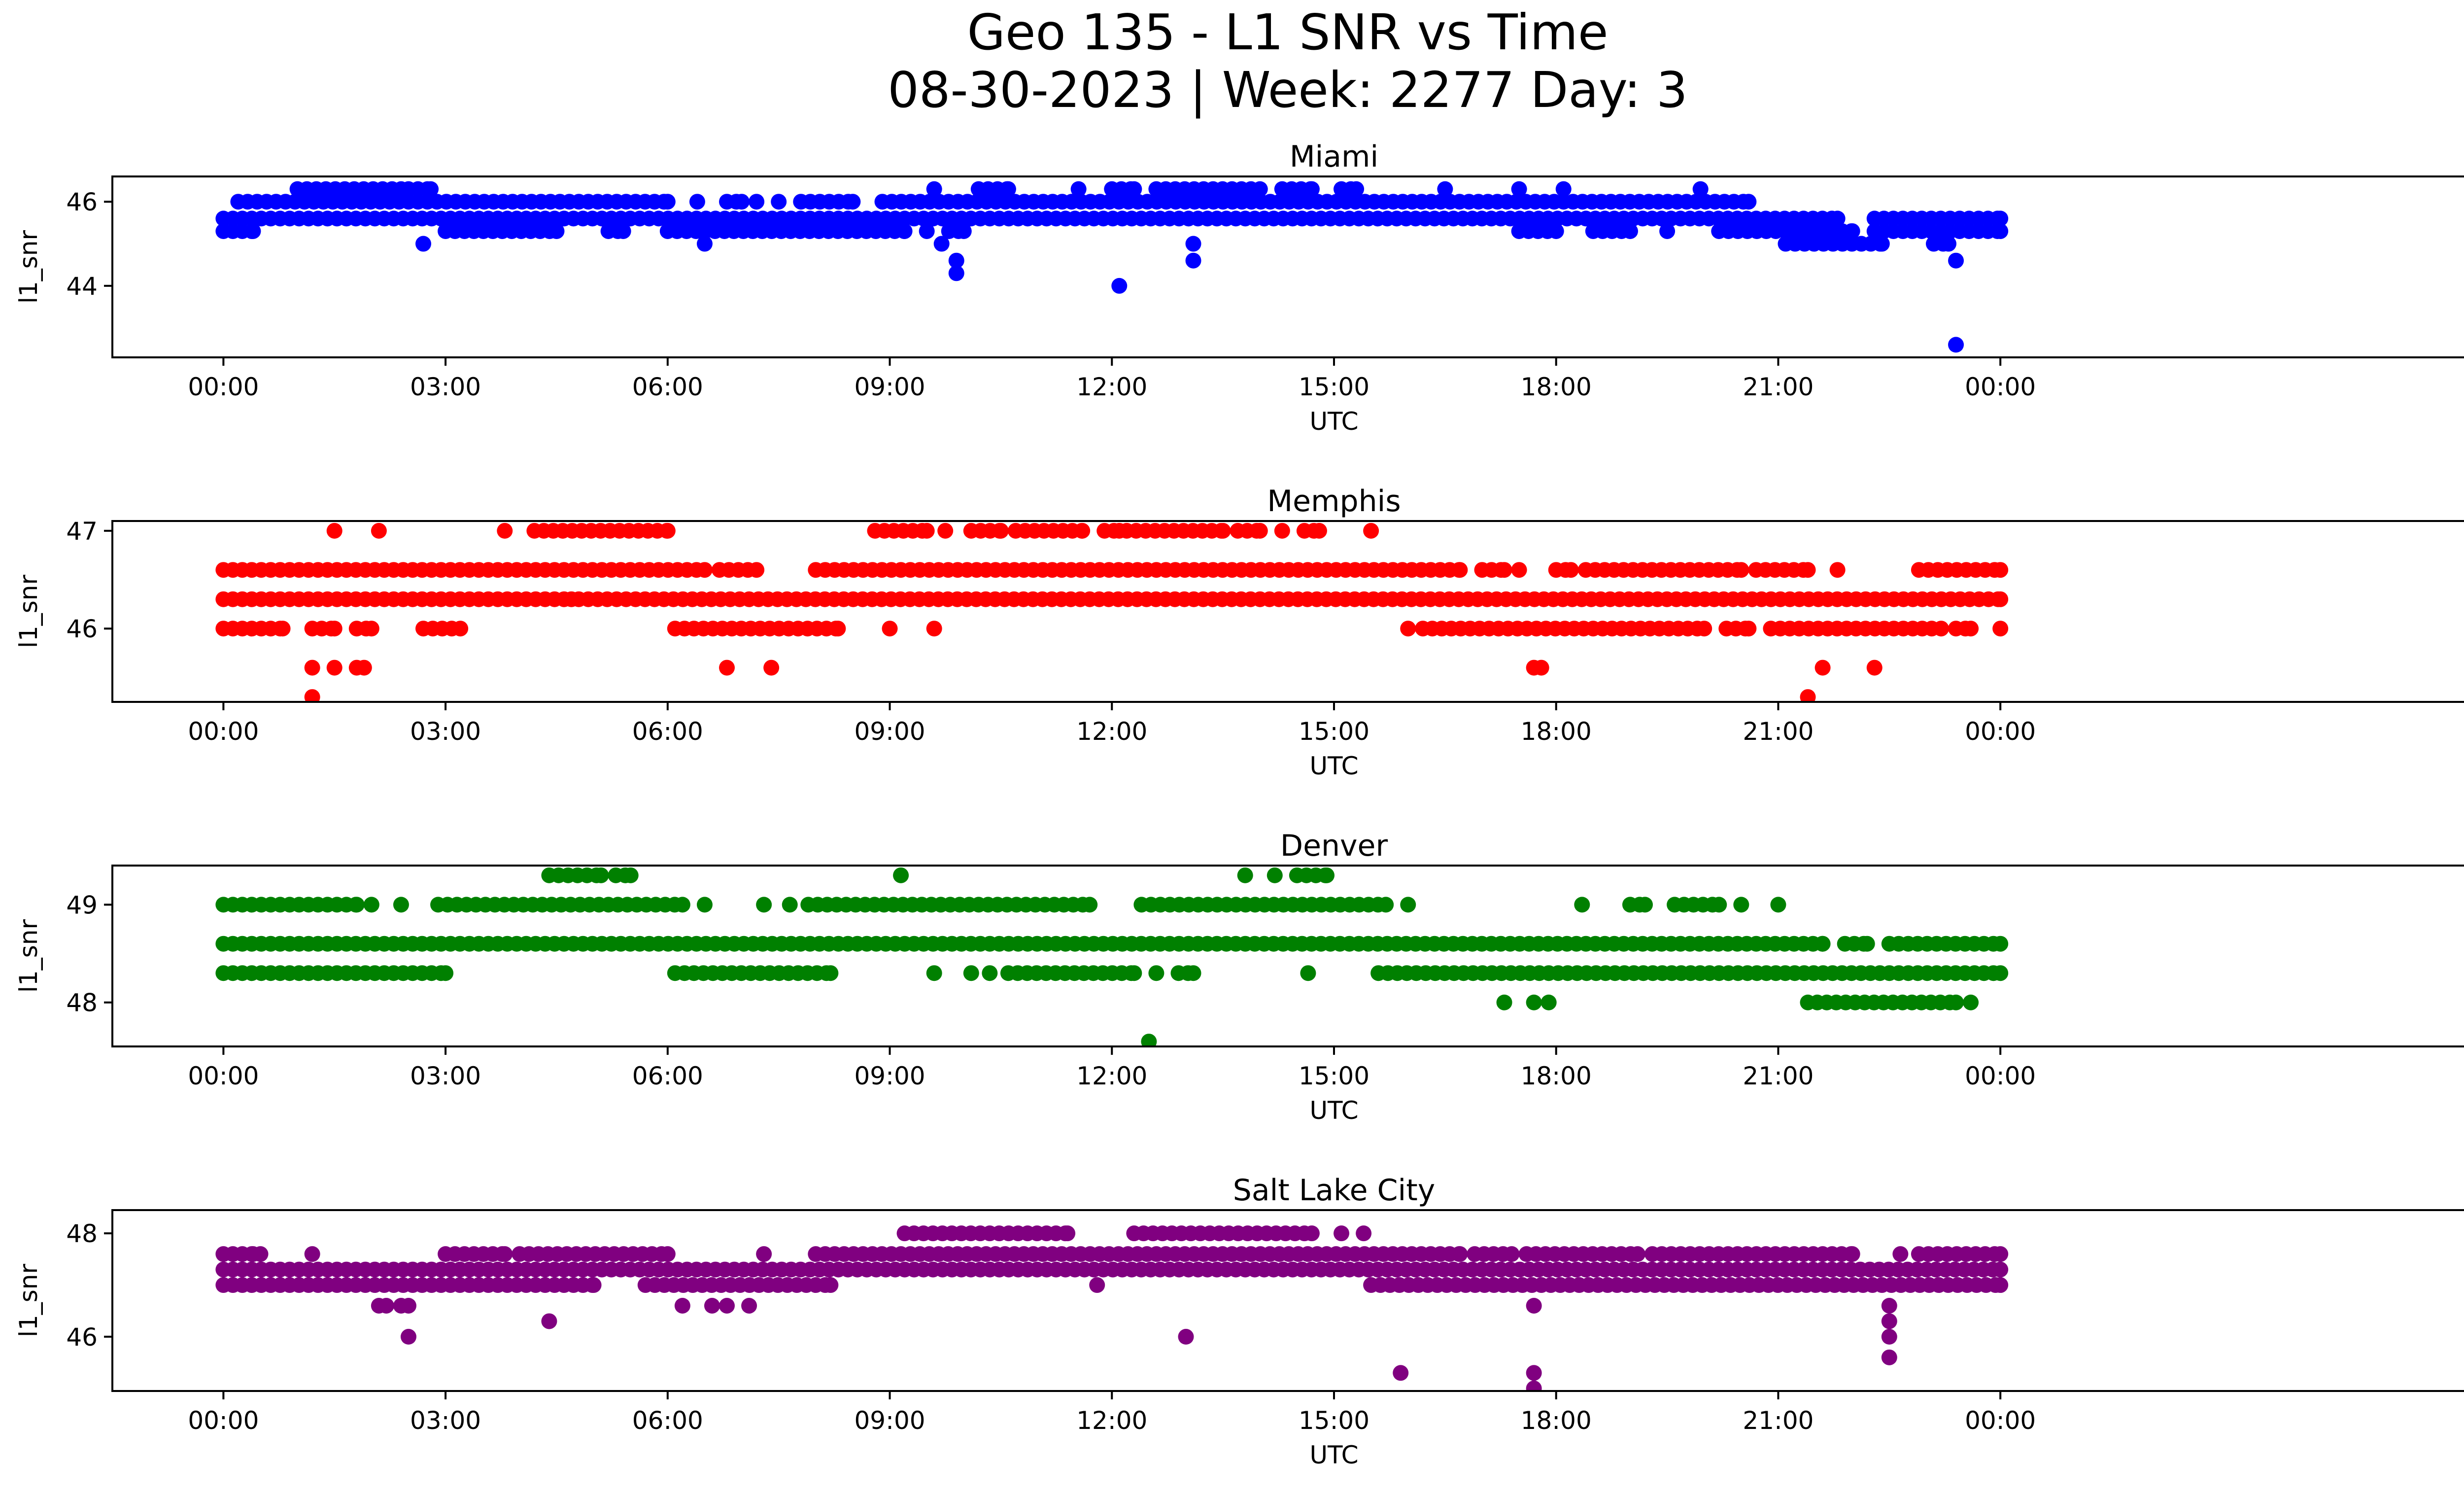 Image resolution: width=2464 pixels, height=1495 pixels. What do you see at coordinates (445, 1076) in the screenshot?
I see `x-tick-label: 03:00` at bounding box center [445, 1076].